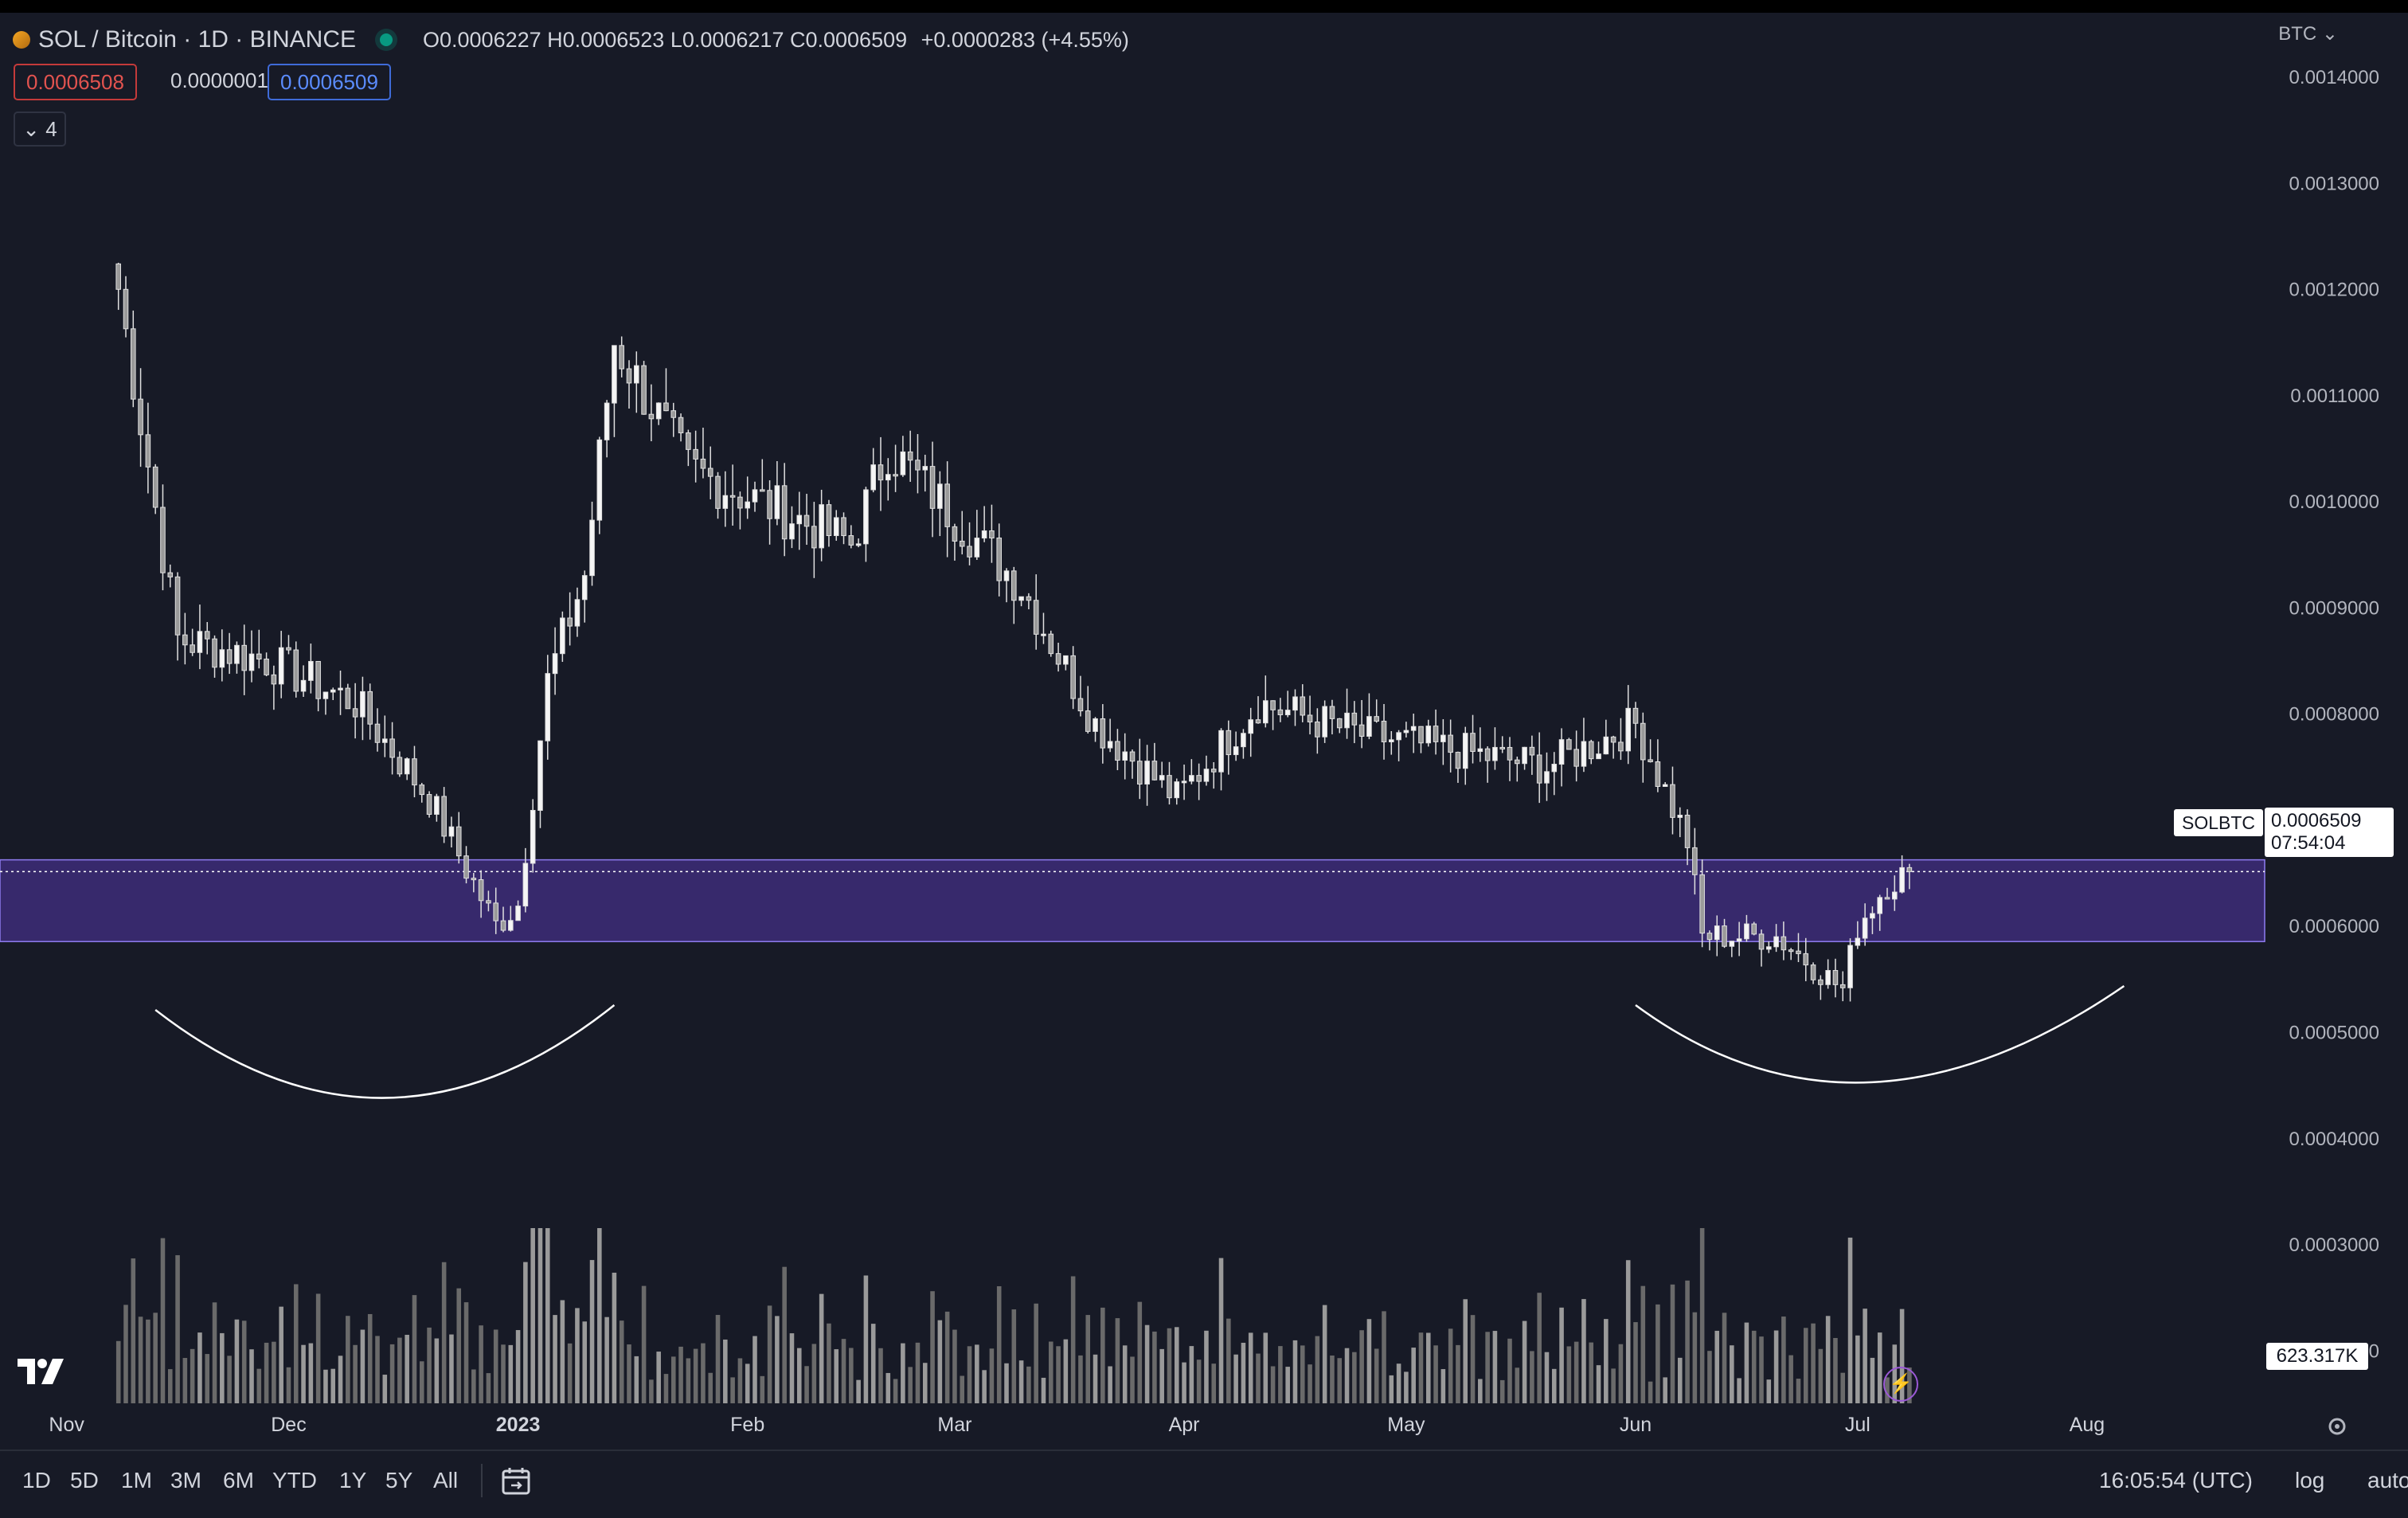 The width and height of the screenshot is (2408, 1518). I want to click on range-button-6m: 6M, so click(238, 1480).